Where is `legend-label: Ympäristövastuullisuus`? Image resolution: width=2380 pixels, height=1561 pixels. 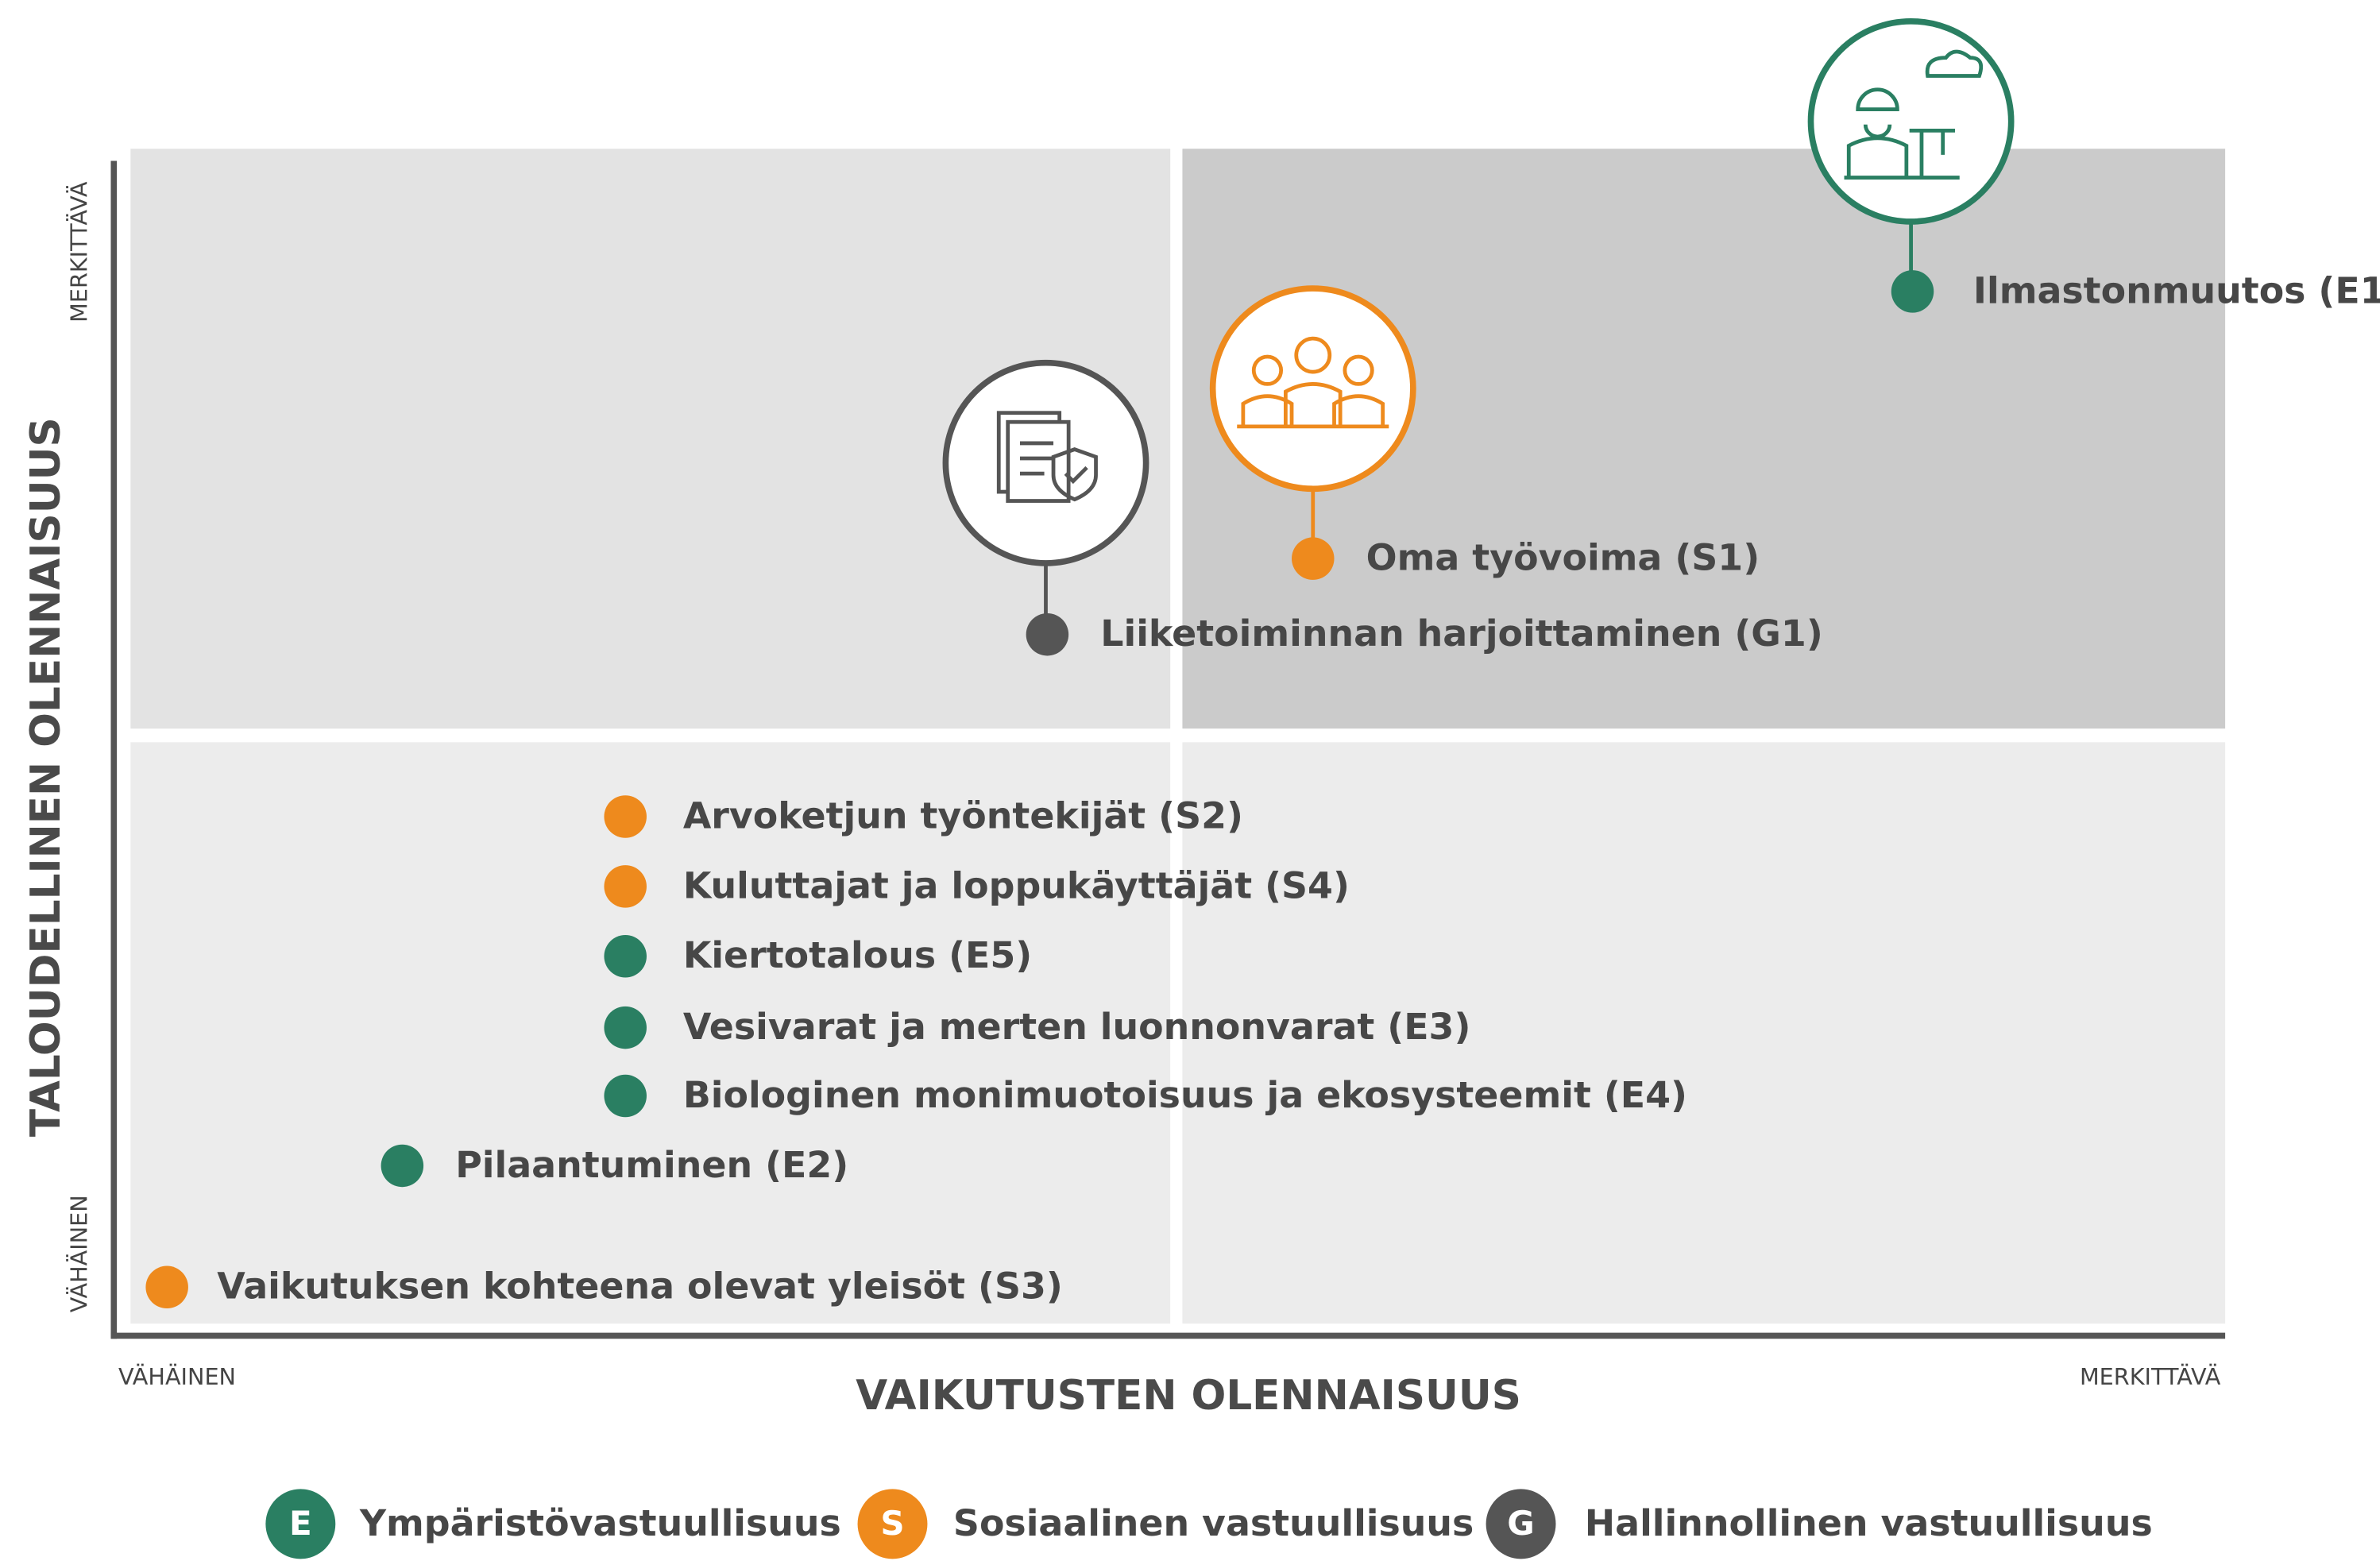
legend-label: Ympäristövastuullisuus is located at coordinates (600, 1522).